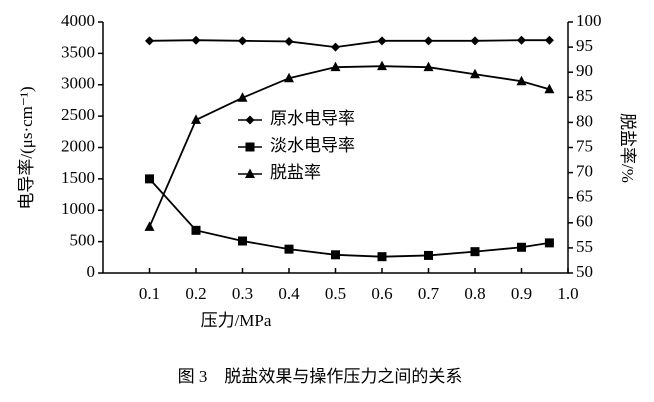 Image resolution: width=654 pixels, height=402 pixels. I want to click on y2-tick-label: 90, so click(584, 70).